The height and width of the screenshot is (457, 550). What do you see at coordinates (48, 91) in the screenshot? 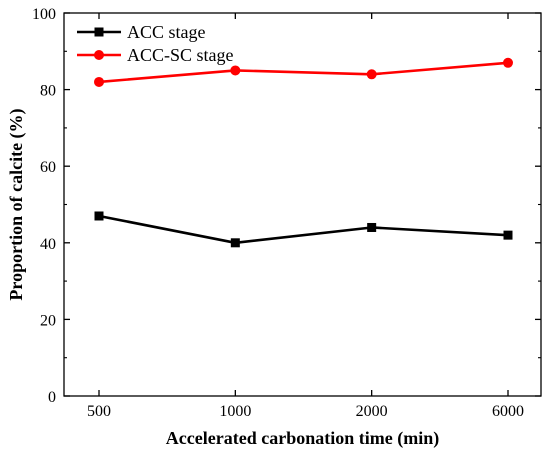
I see `y-tick-label: 80` at bounding box center [48, 91].